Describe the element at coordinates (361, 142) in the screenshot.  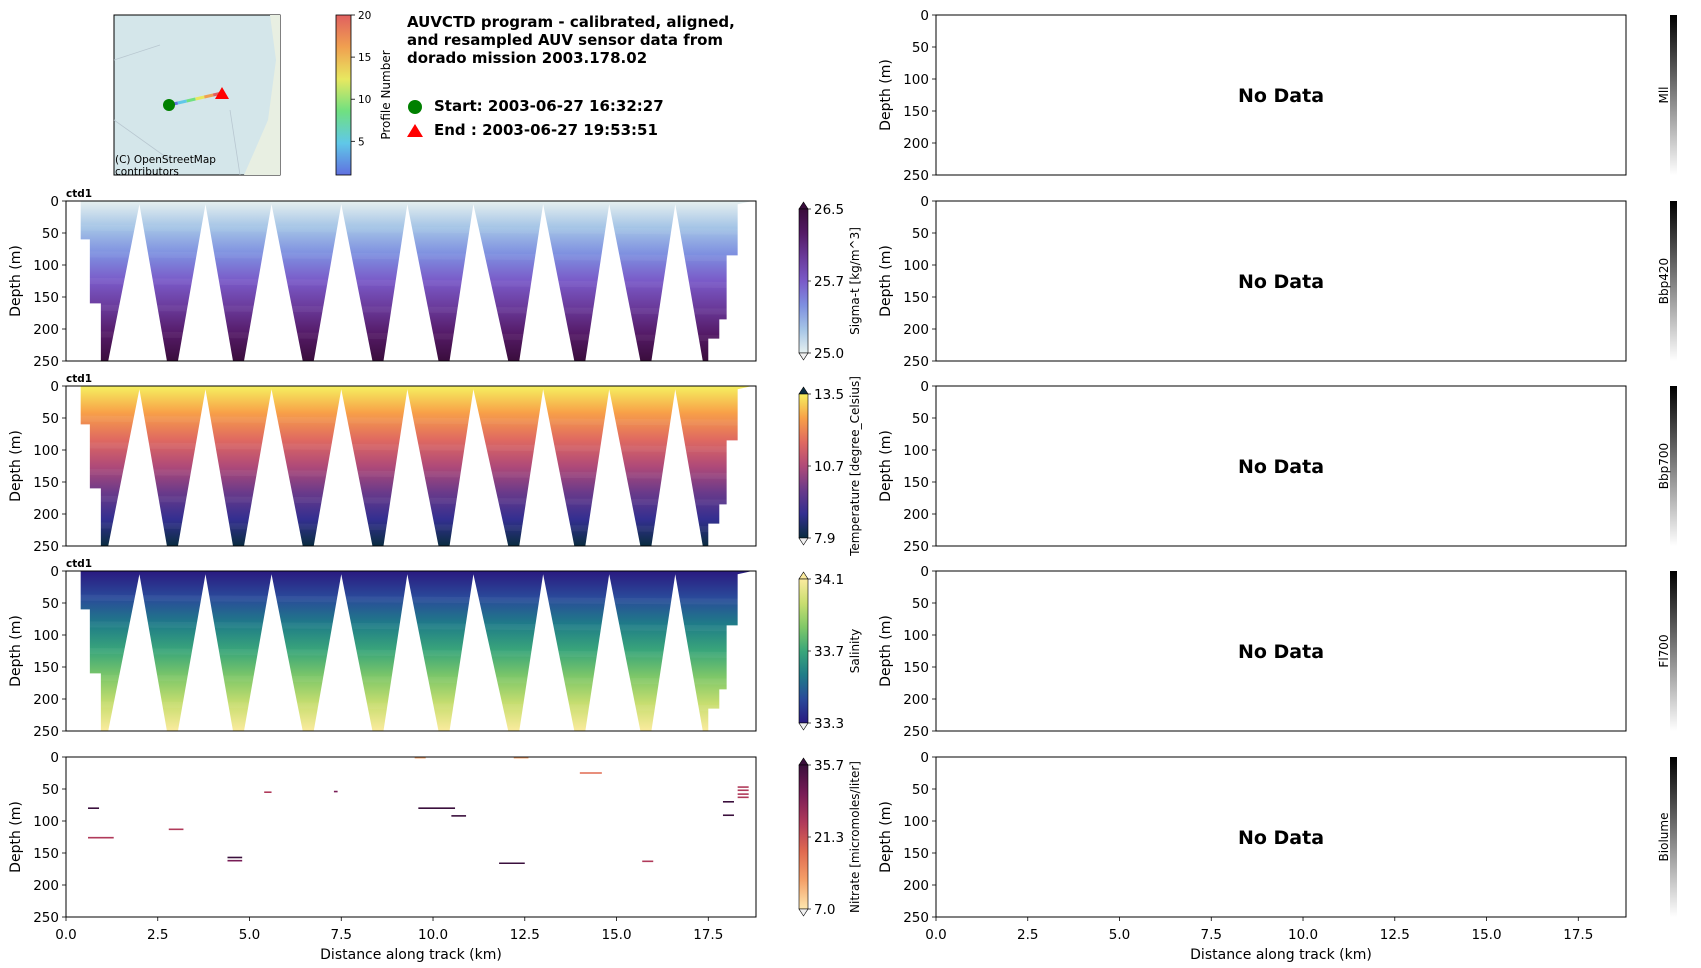
I see `profile-tick-label: 5` at that location.